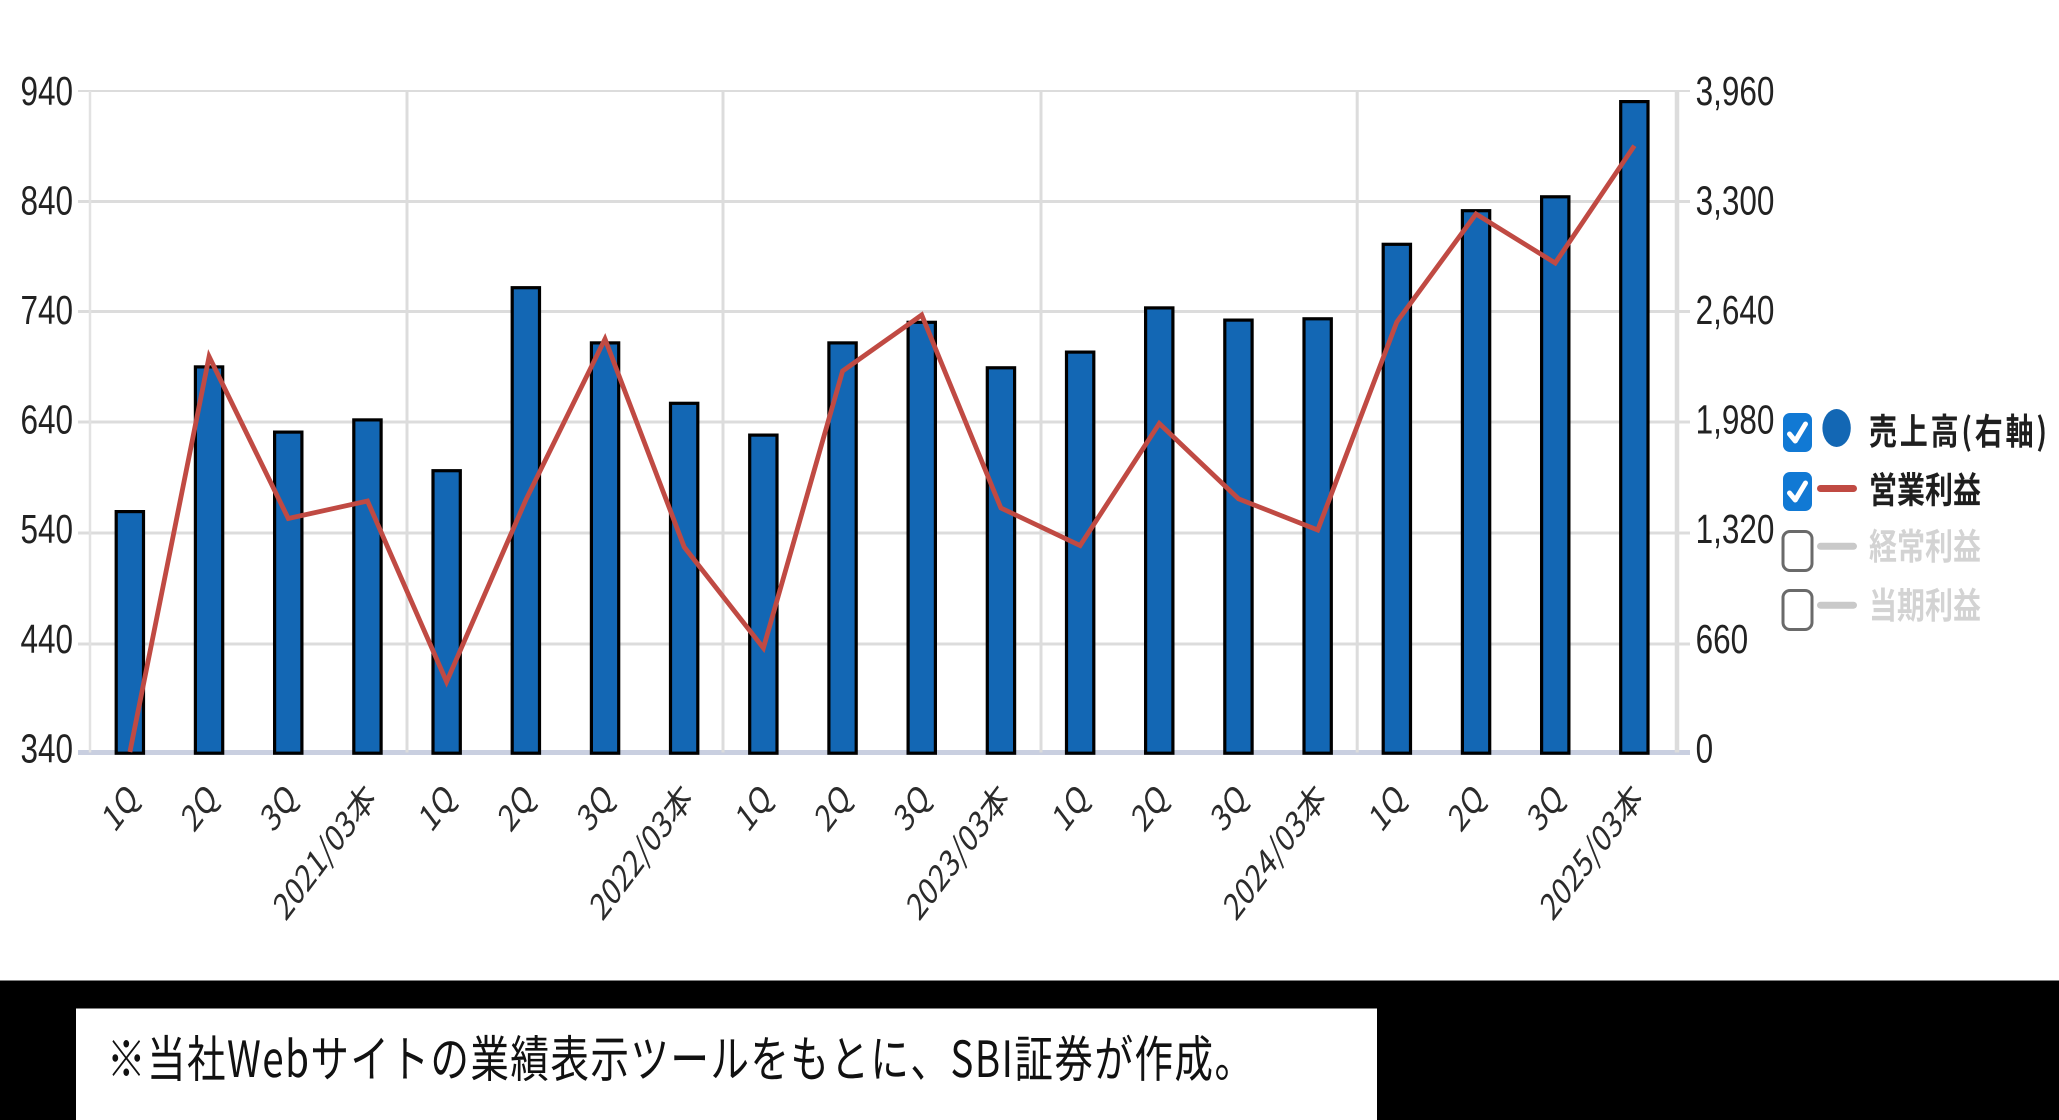 The image size is (2059, 1120). What do you see at coordinates (46, 748) in the screenshot?
I see `svg-text: 340` at bounding box center [46, 748].